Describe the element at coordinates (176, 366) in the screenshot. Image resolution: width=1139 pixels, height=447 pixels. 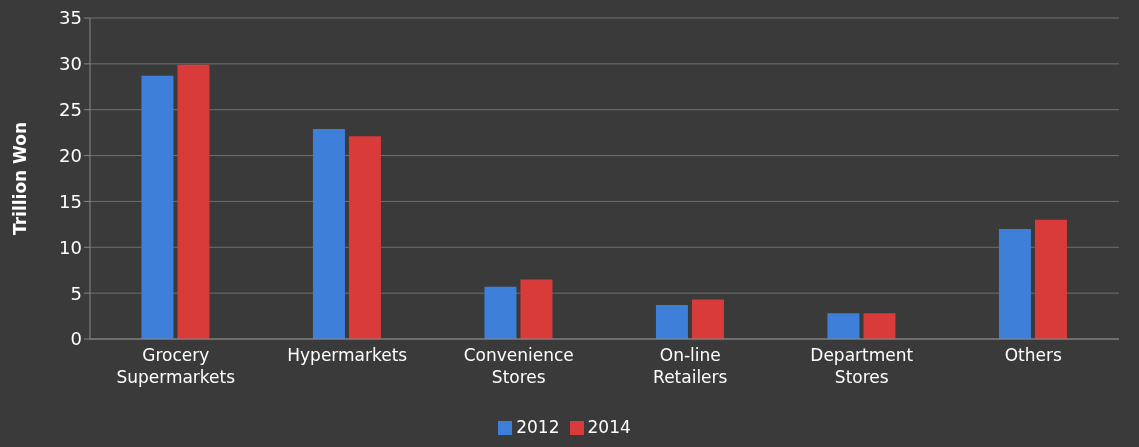
I see `x-tick-label: Grocery Supermarkets` at that location.